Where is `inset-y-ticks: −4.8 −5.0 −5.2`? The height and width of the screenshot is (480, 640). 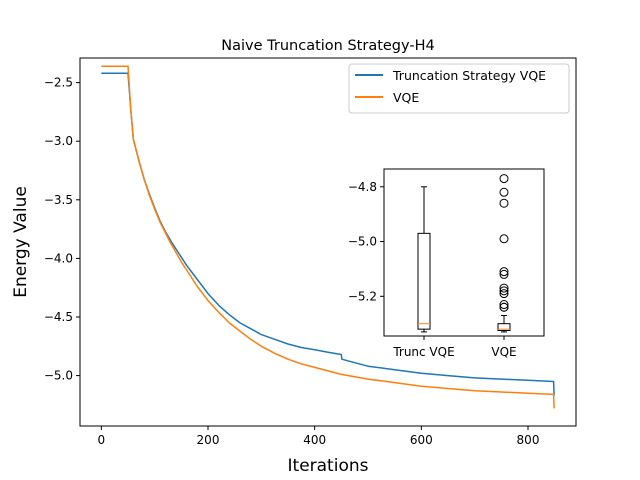 inset-y-ticks: −4.8 −5.0 −5.2 is located at coordinates (366, 241).